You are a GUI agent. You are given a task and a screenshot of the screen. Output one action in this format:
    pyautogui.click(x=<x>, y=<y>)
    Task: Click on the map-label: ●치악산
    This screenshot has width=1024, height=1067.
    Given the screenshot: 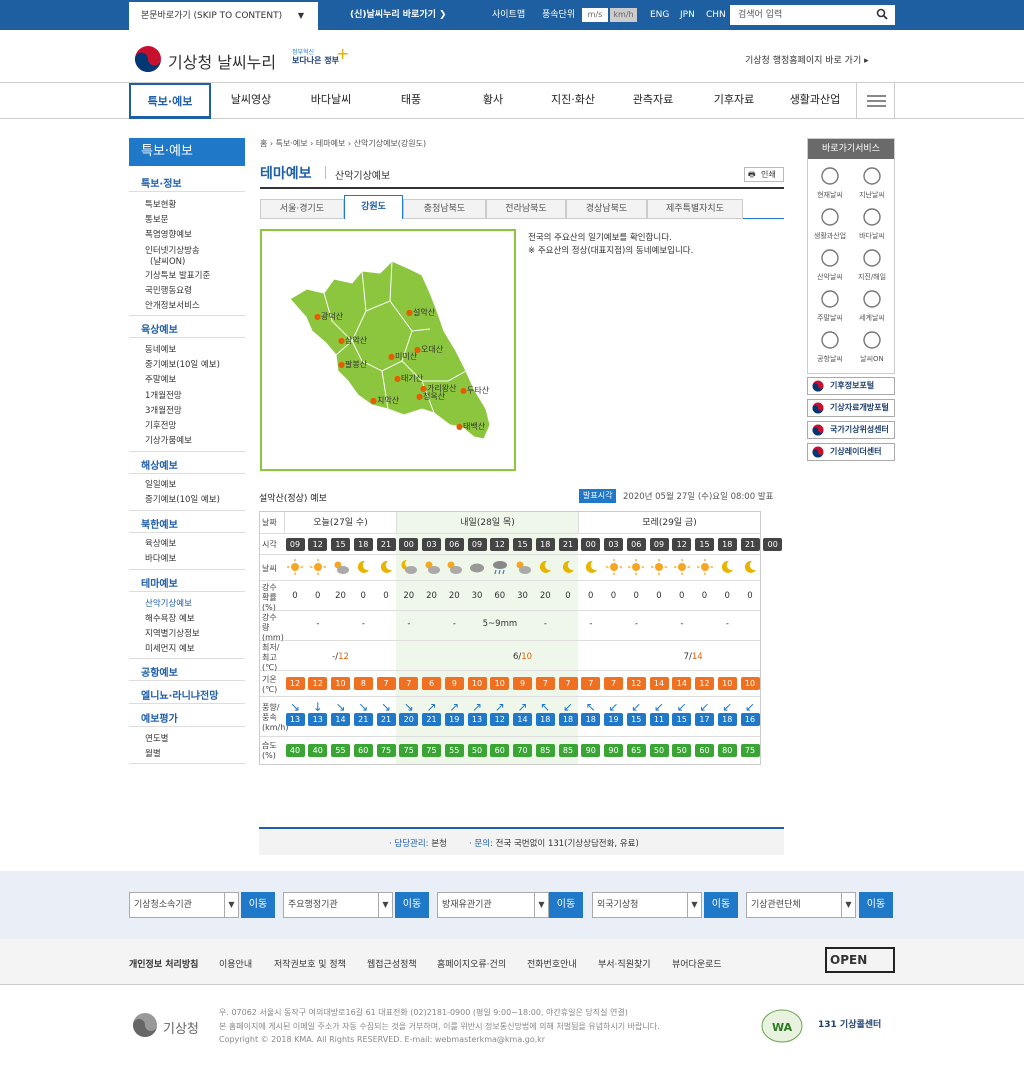 What is the action you would take?
    pyautogui.click(x=385, y=400)
    